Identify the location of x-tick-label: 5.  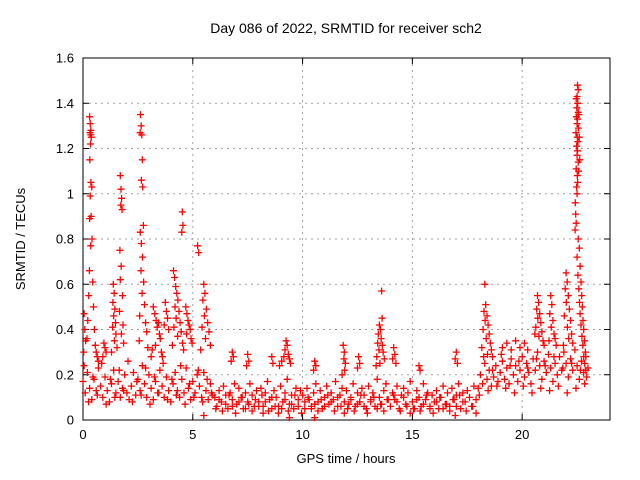
(192, 434).